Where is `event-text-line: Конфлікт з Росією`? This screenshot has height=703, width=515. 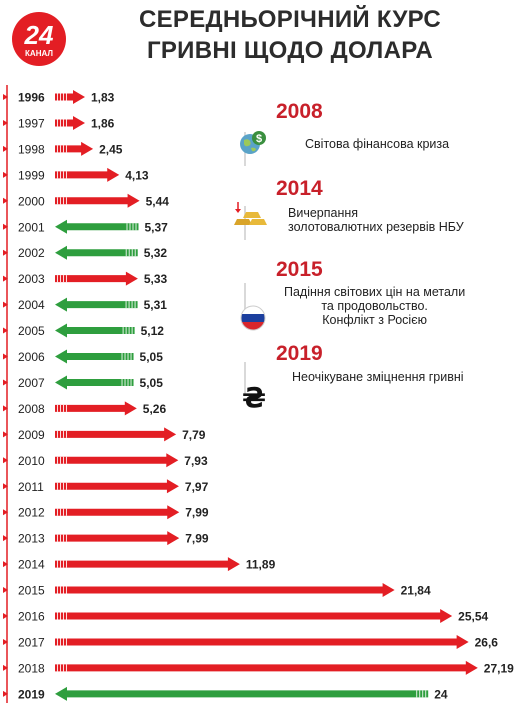
event-text-line: Конфлікт з Росією is located at coordinates (374, 320).